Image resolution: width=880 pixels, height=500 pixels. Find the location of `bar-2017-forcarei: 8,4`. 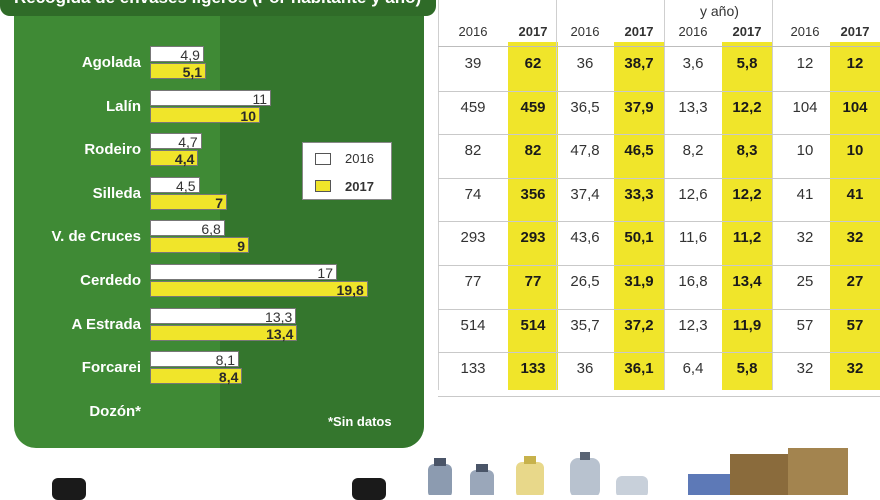

bar-2017-forcarei: 8,4 is located at coordinates (196, 376).